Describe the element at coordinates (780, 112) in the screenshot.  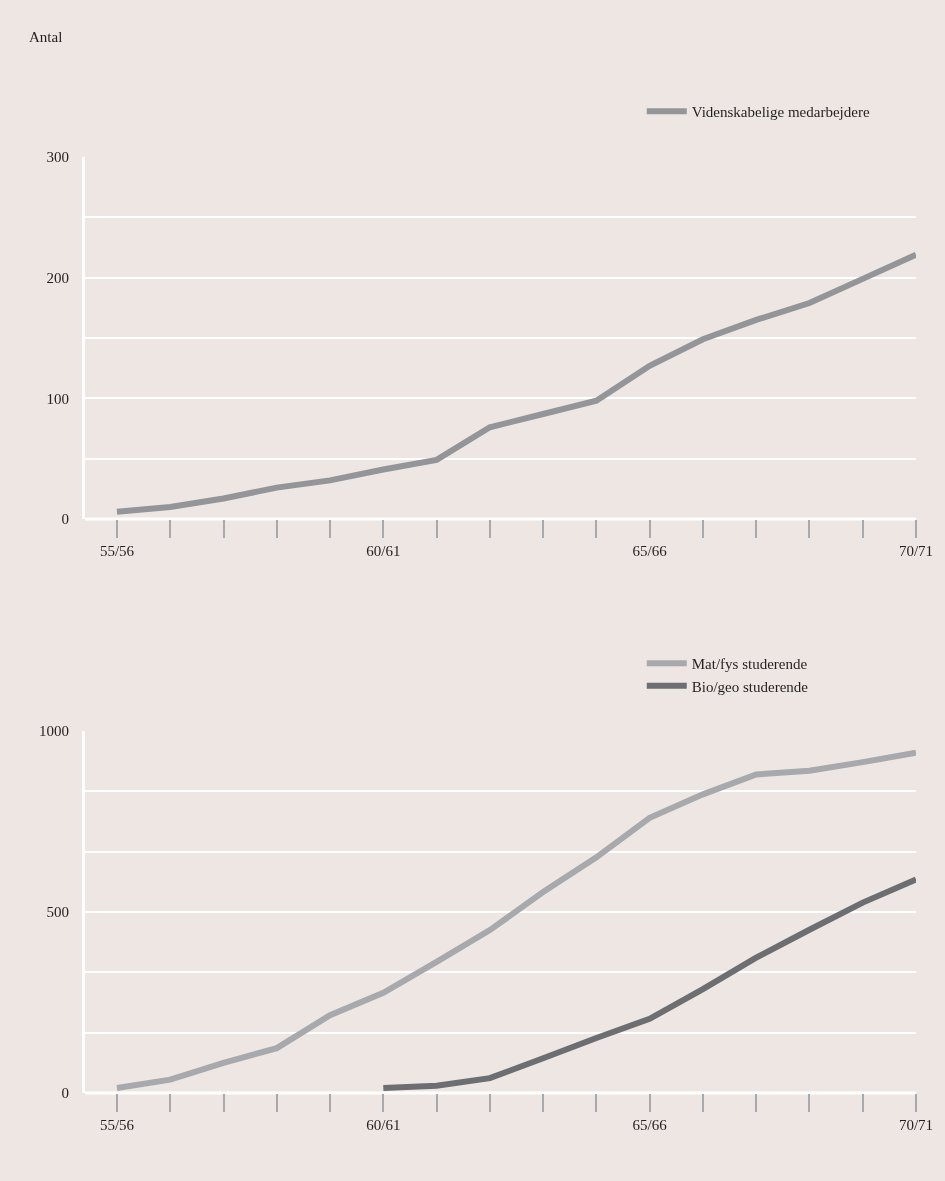
I see `legend-label: Videnskabelige medarbejdere` at that location.